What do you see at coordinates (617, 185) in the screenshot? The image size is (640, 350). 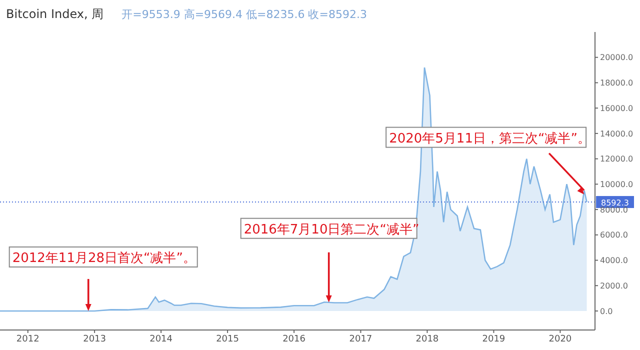 I see `y-tick-label: 10000.0` at bounding box center [617, 185].